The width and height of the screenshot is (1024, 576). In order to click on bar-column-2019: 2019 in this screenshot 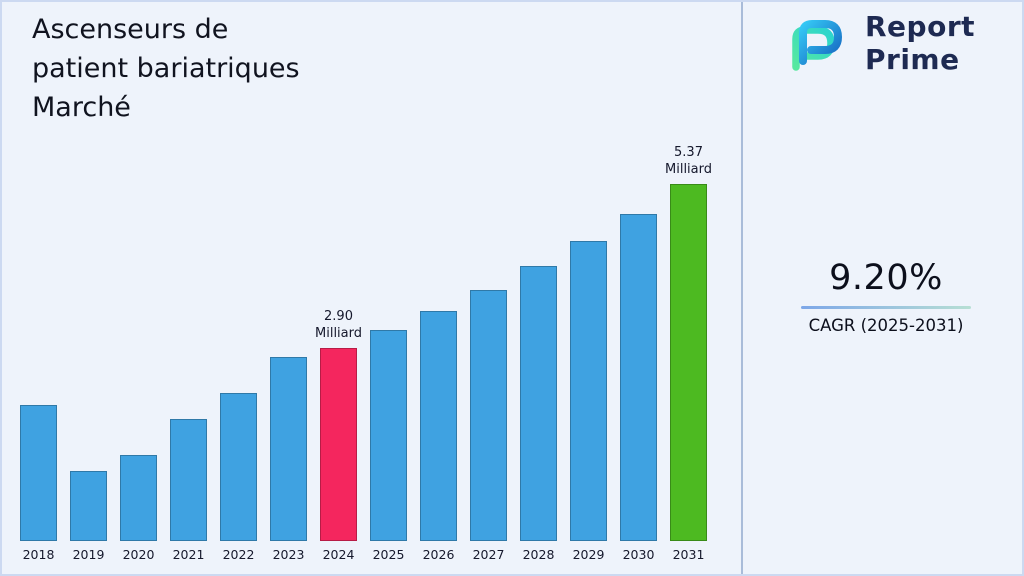, I will do `click(88, 514)`.